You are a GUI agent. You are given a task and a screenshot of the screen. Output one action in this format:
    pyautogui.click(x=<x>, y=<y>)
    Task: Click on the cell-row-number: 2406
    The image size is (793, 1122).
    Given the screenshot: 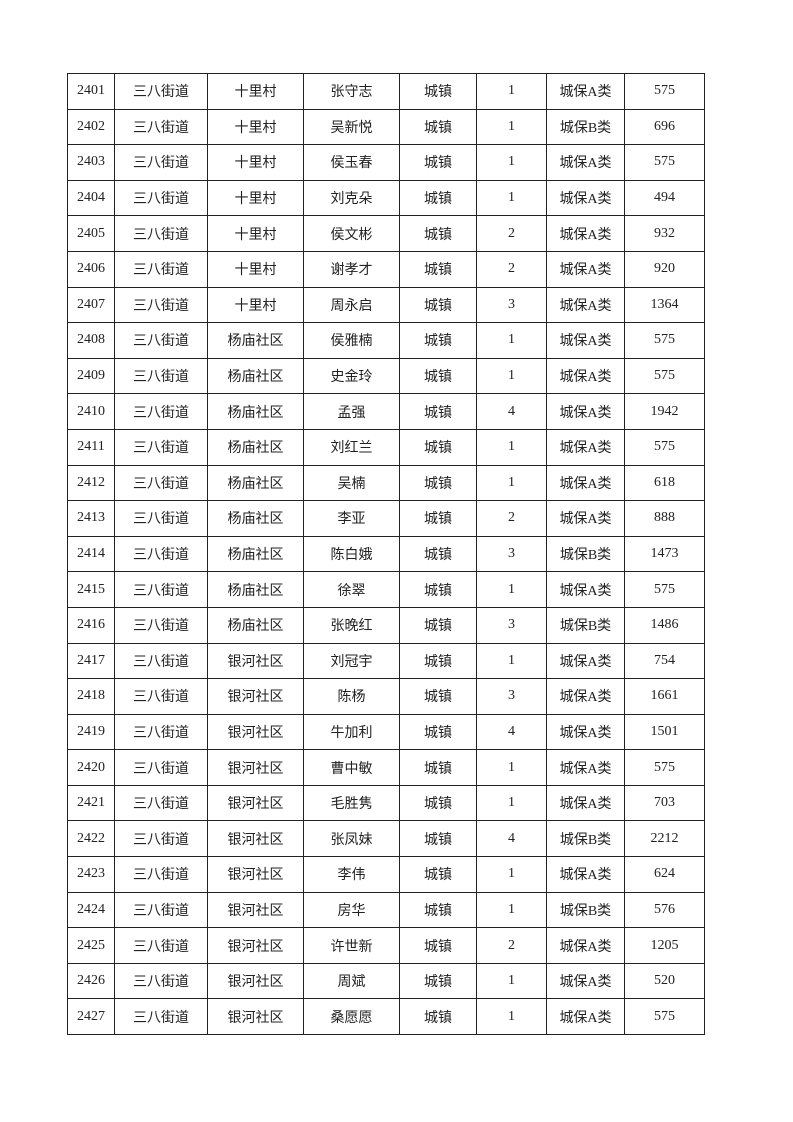 What is the action you would take?
    pyautogui.click(x=91, y=269)
    